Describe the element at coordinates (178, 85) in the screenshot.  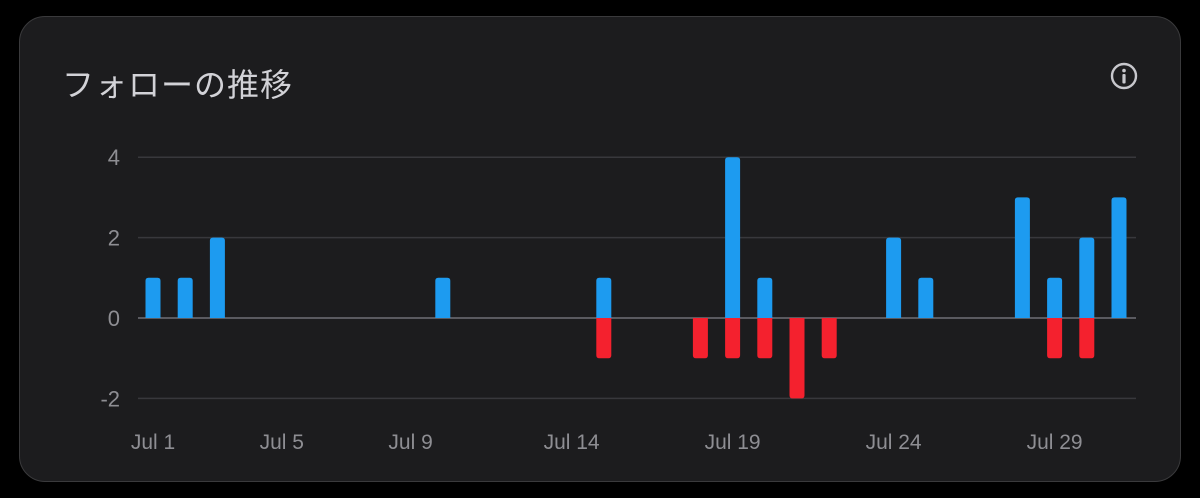
I see `card-title: フォローの推移` at that location.